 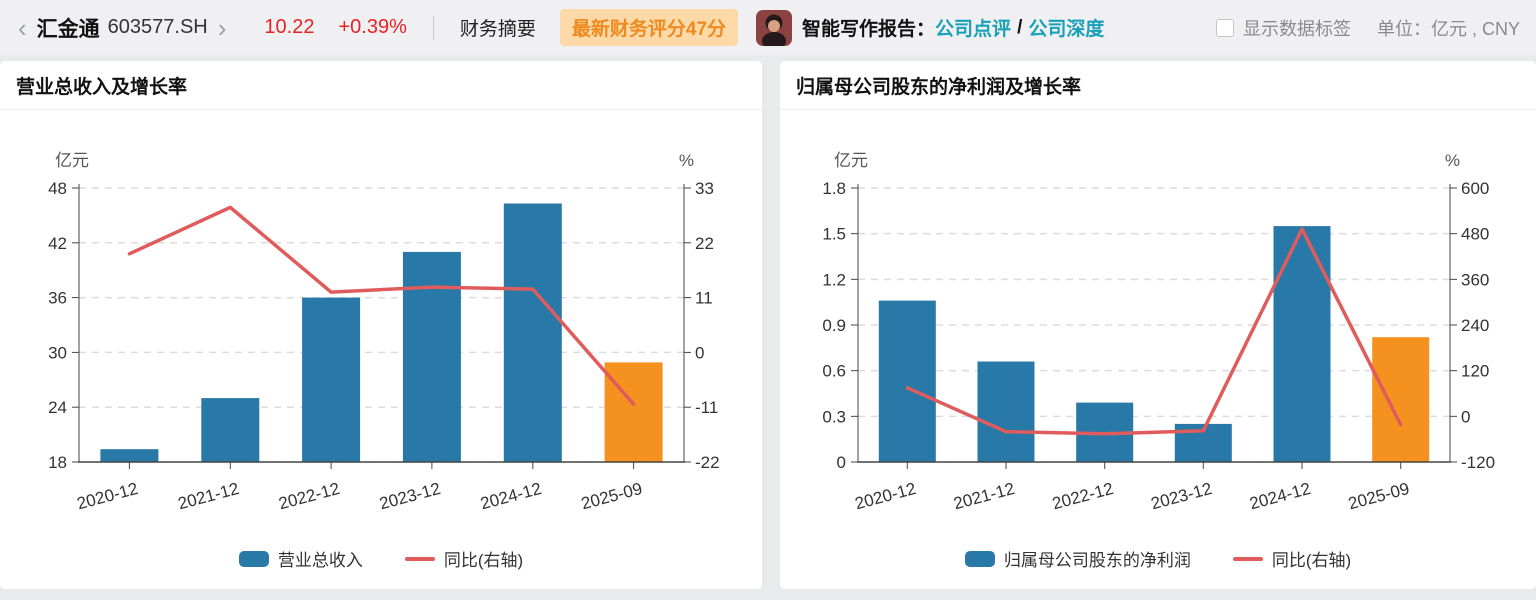 What do you see at coordinates (707, 462) in the screenshot?
I see `svg-text: -22` at bounding box center [707, 462].